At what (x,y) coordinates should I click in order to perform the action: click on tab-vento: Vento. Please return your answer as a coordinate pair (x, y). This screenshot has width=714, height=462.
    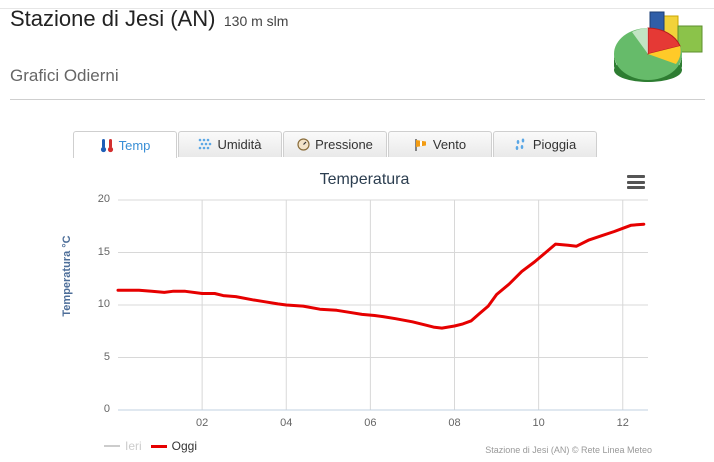
    Looking at the image, I should click on (440, 144).